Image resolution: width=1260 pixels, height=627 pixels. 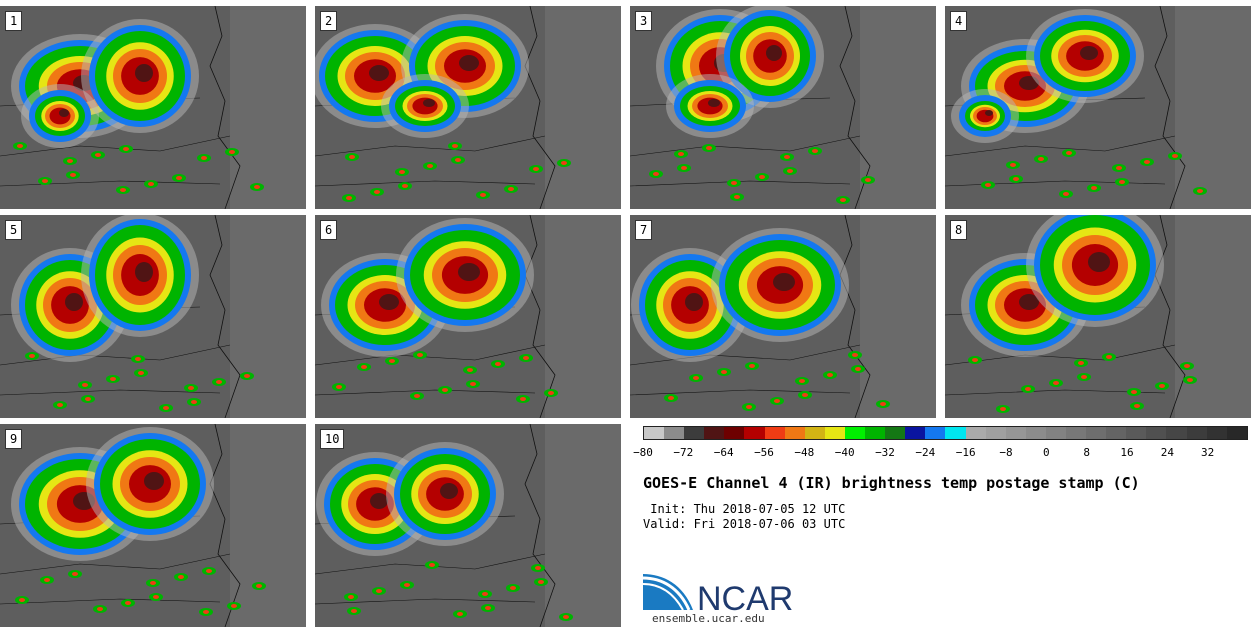 What do you see at coordinates (644, 230) in the screenshot?
I see `panel-number: 7` at bounding box center [644, 230].